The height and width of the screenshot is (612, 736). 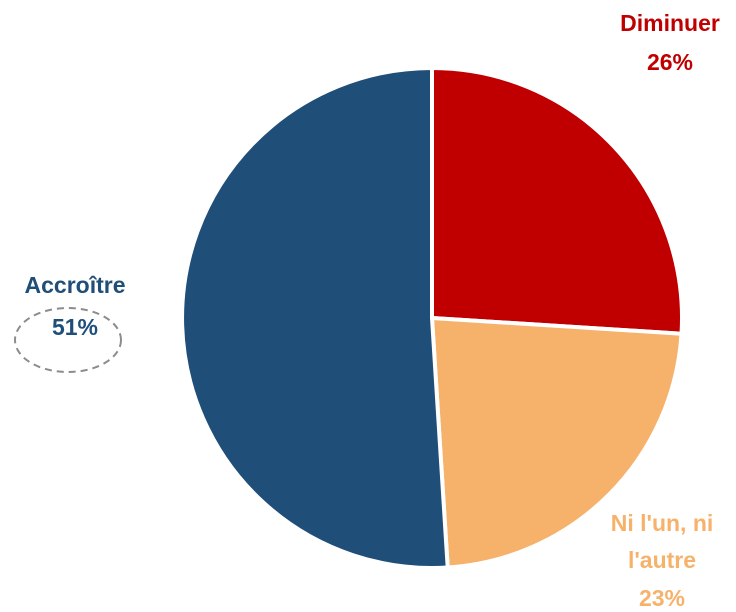 I want to click on accroitre-label-callout, so click(x=68, y=340).